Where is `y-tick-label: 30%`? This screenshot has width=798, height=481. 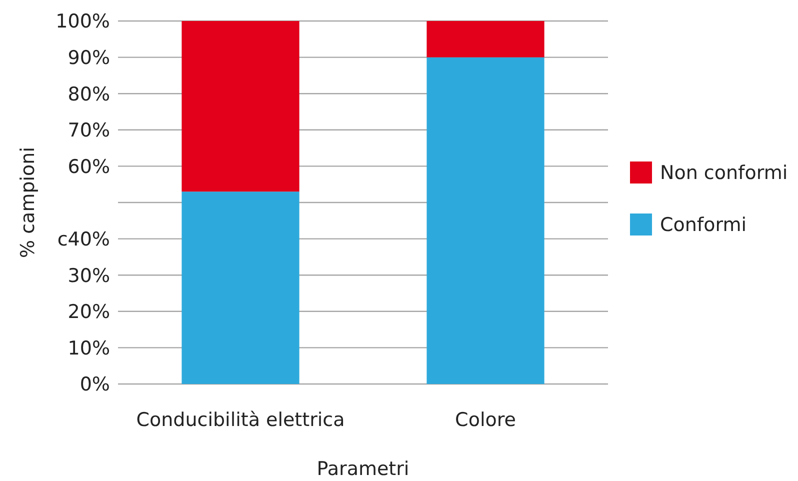 y-tick-label: 30% is located at coordinates (89, 275).